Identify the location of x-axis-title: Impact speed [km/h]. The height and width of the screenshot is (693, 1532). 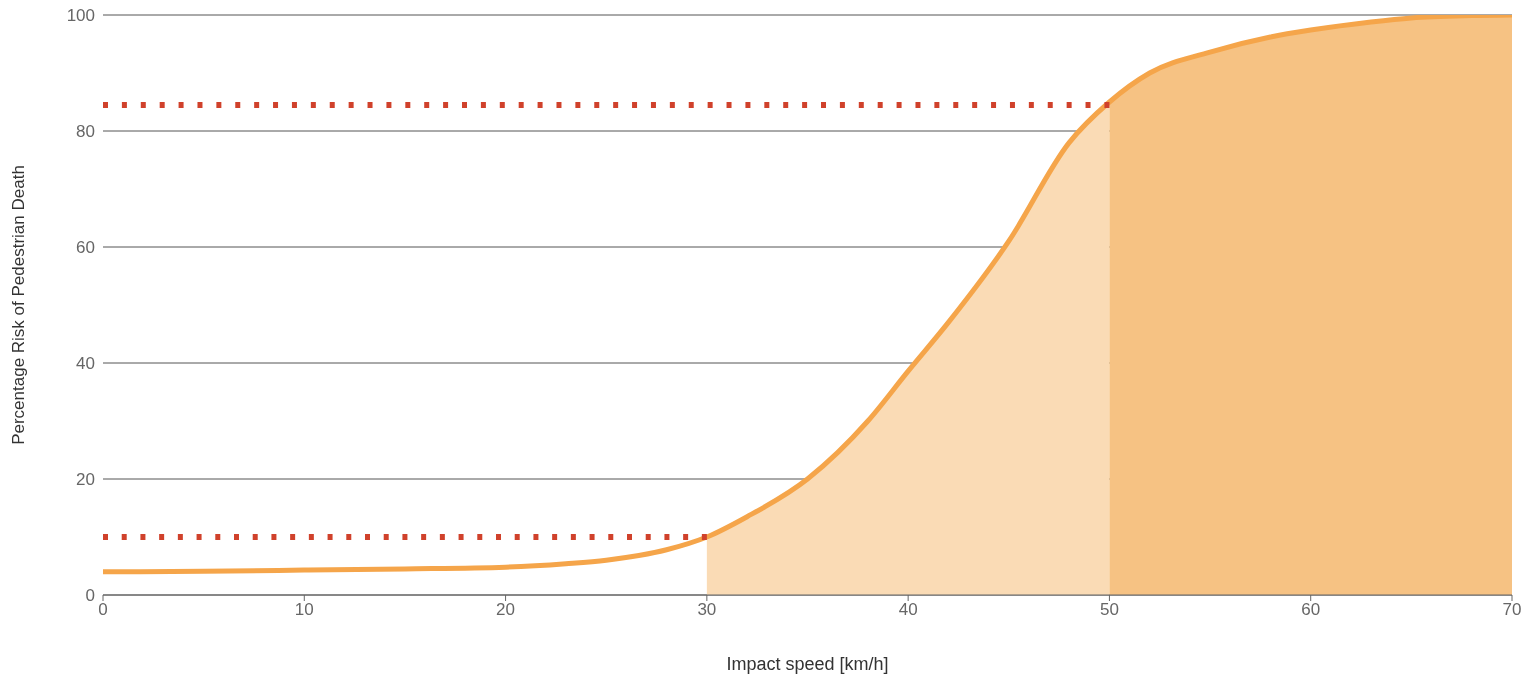
(807, 664).